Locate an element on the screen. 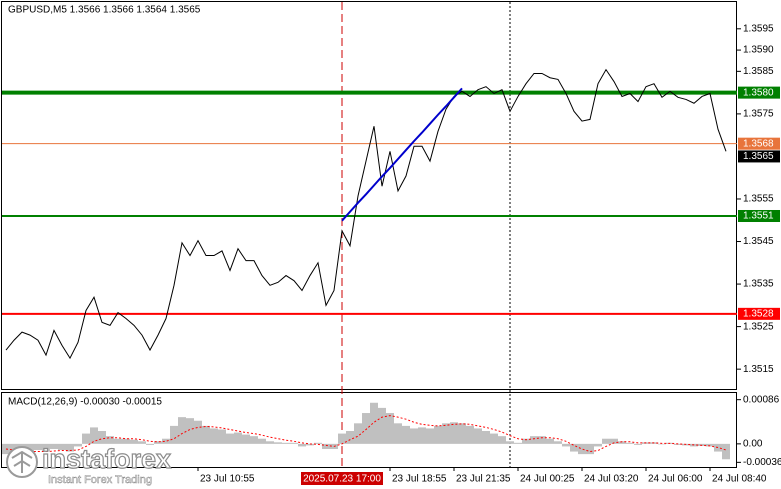 Image resolution: width=781 pixels, height=489 pixels. y-tick-label: 1.3555 is located at coordinates (758, 199).